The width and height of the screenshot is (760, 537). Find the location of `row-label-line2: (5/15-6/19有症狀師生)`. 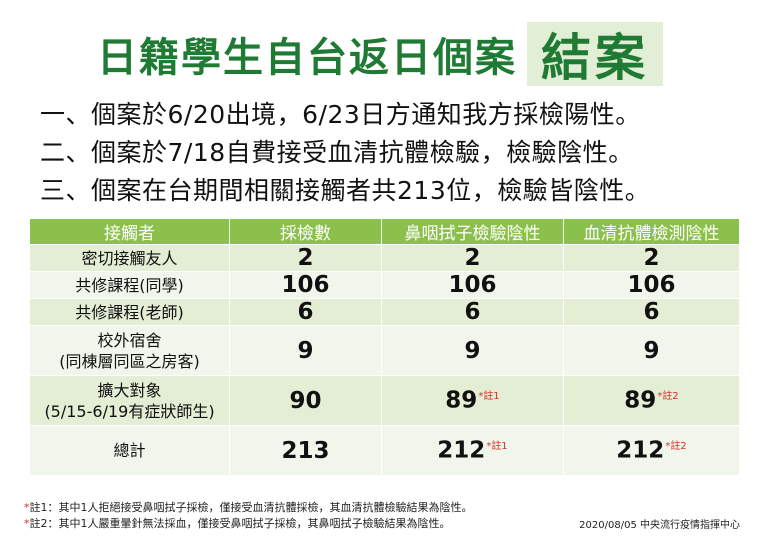

row-label-line2: (5/15-6/19有症狀師生) is located at coordinates (129, 411).